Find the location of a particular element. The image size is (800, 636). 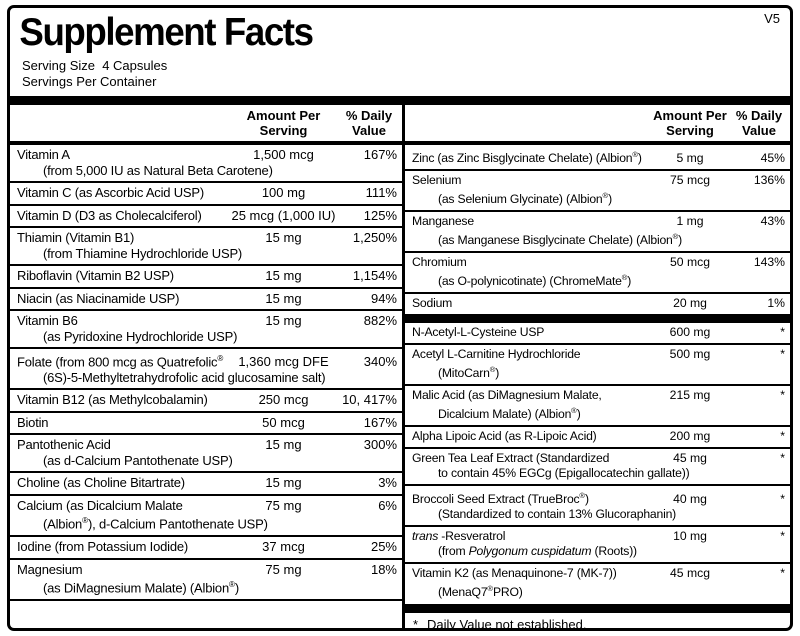

ingredient-name: Calcium (as Dicalcium Malate is located at coordinates (100, 505).